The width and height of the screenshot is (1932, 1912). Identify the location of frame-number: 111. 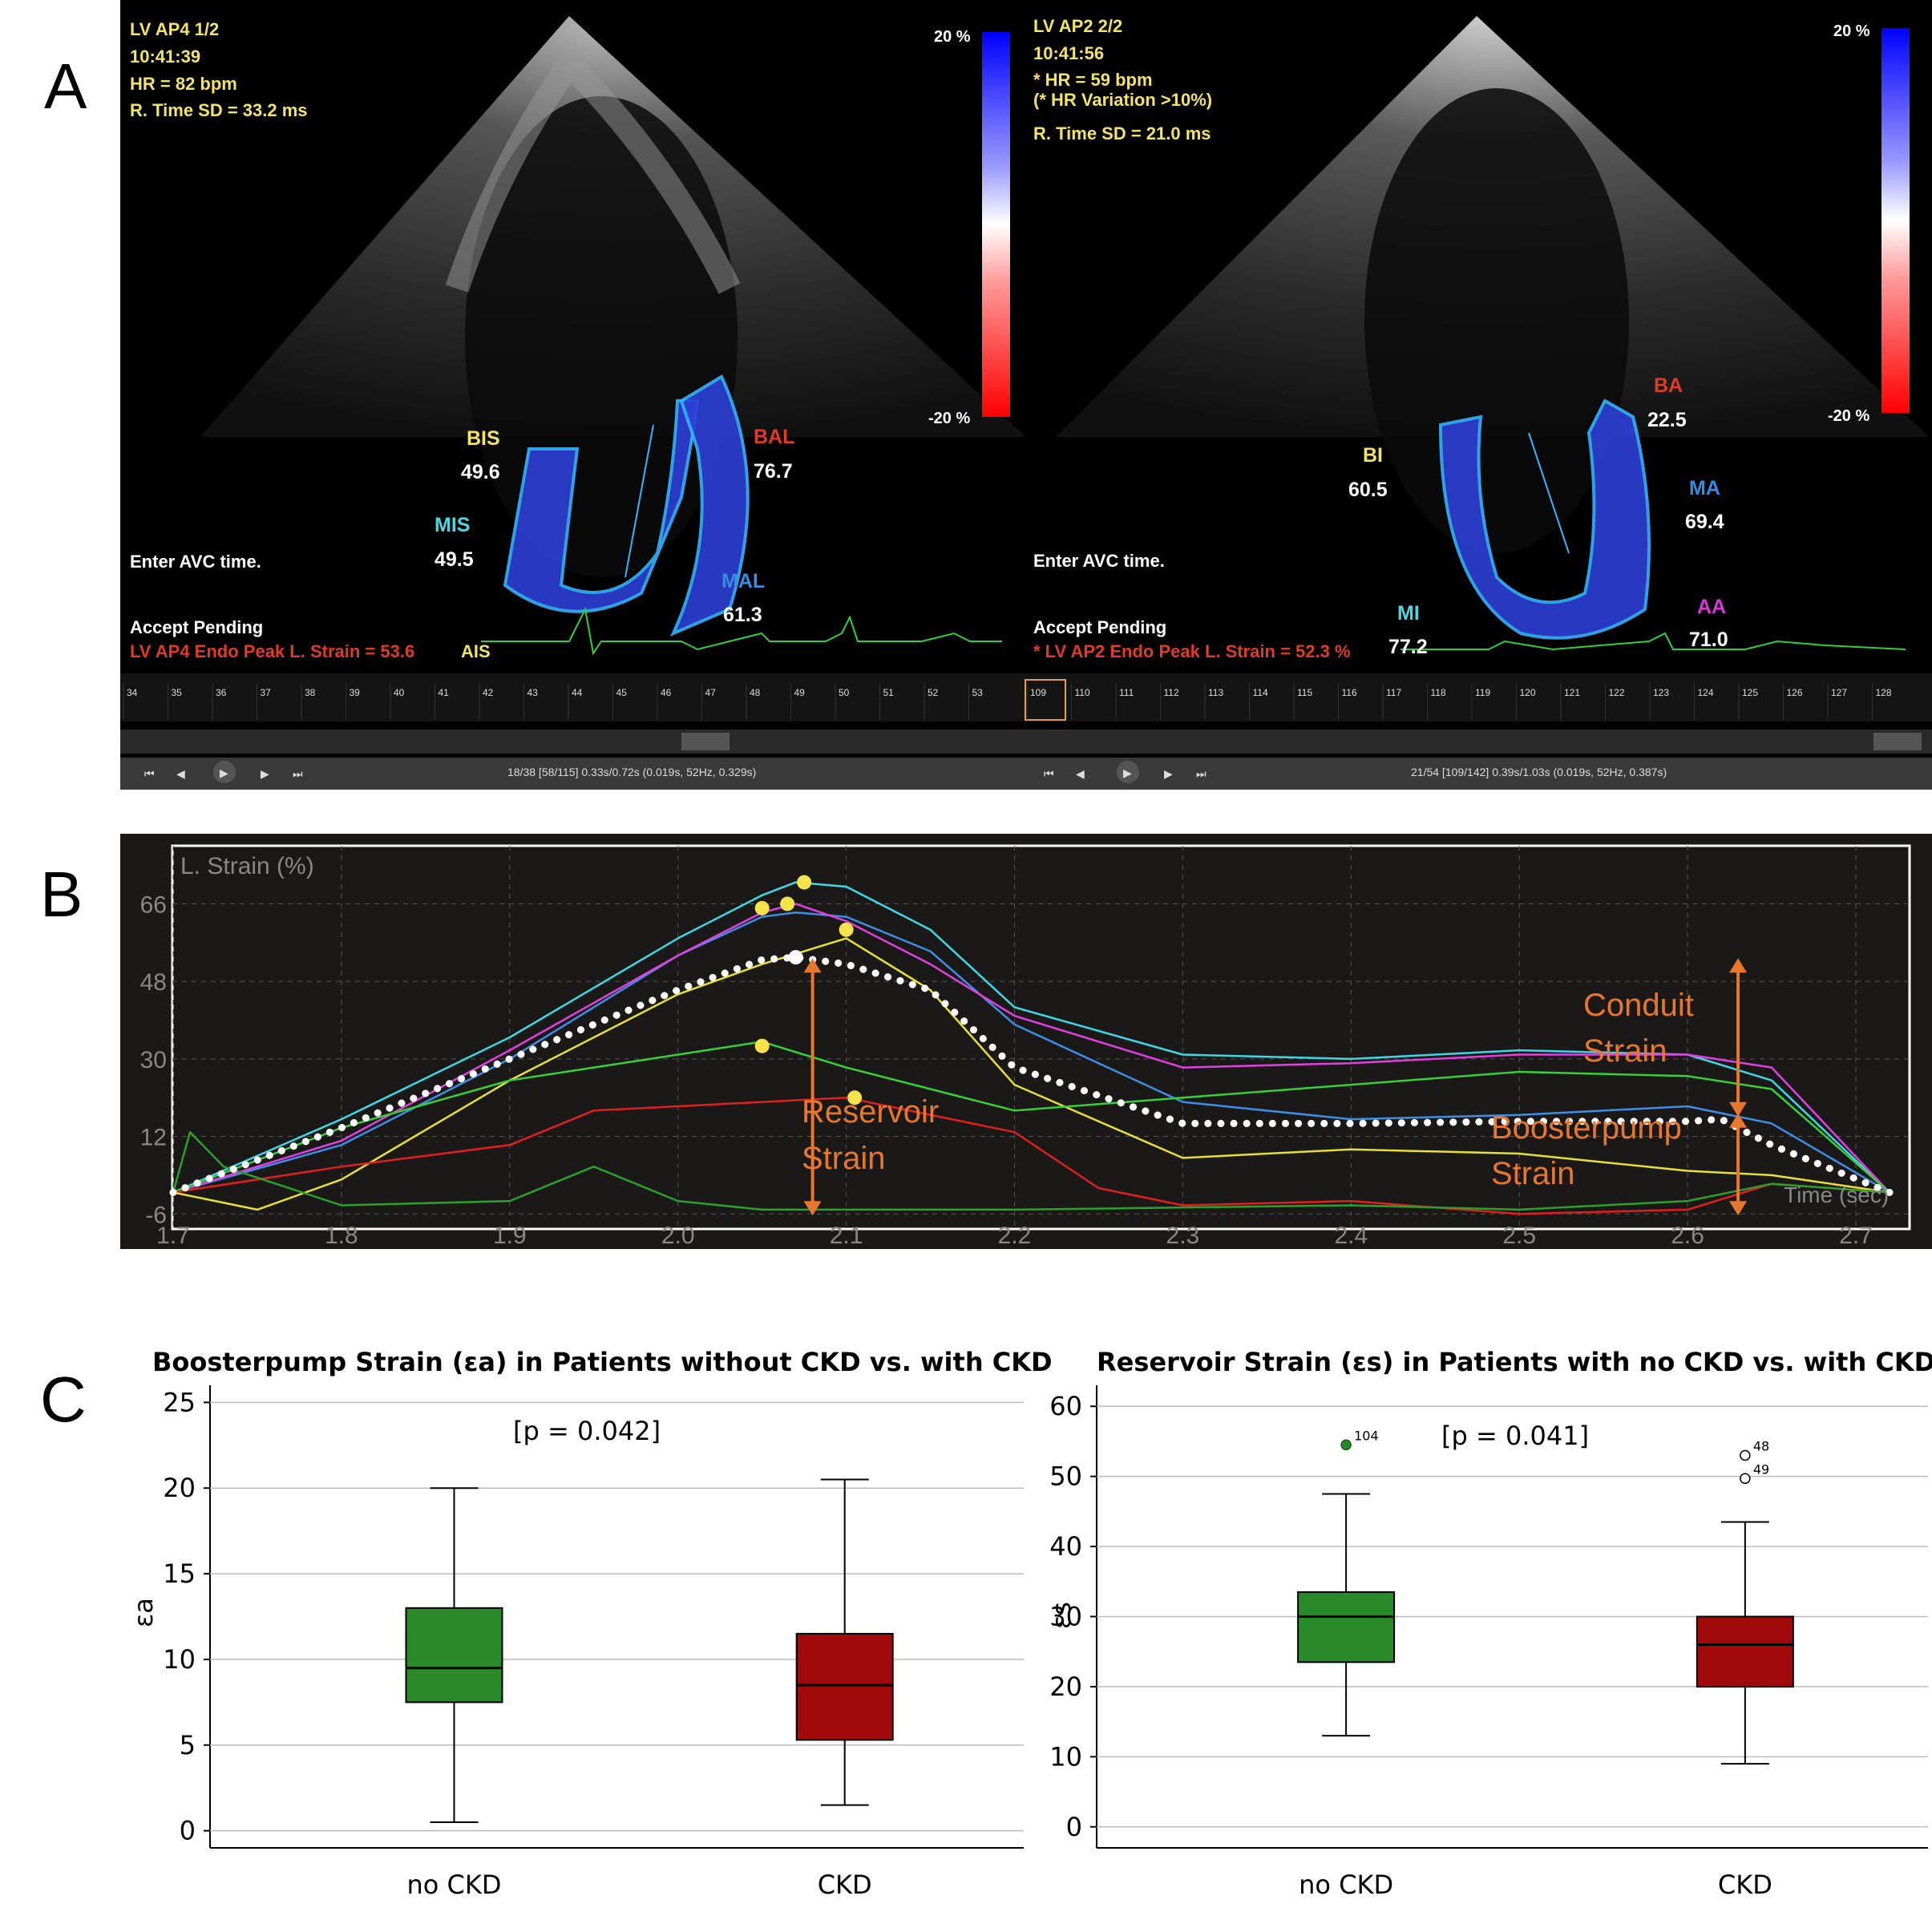
(1126, 692).